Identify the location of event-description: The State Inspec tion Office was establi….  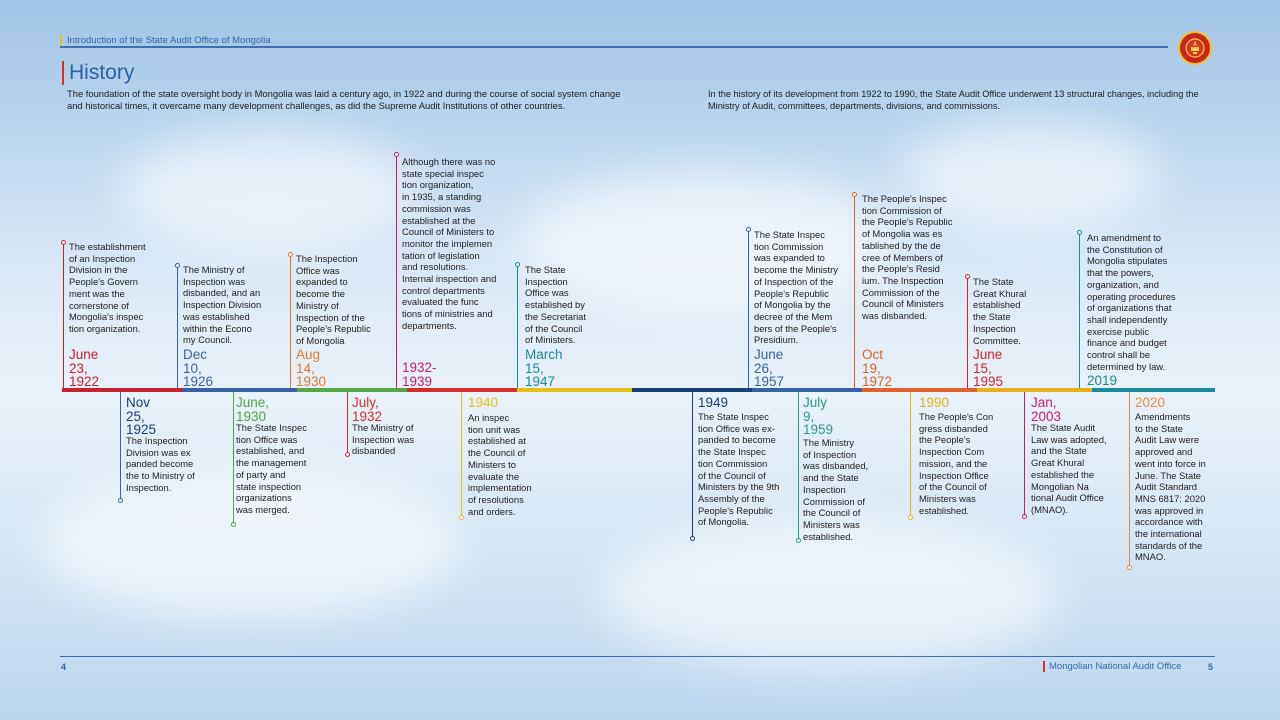
(271, 468).